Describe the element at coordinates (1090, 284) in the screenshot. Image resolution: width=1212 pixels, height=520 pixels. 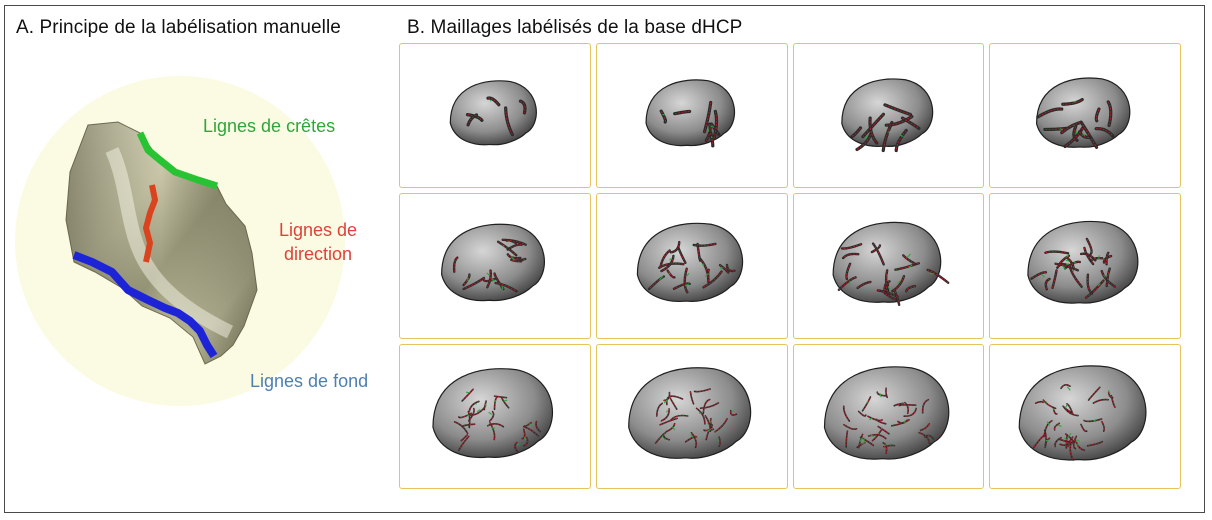
I see `sulcus-fold` at that location.